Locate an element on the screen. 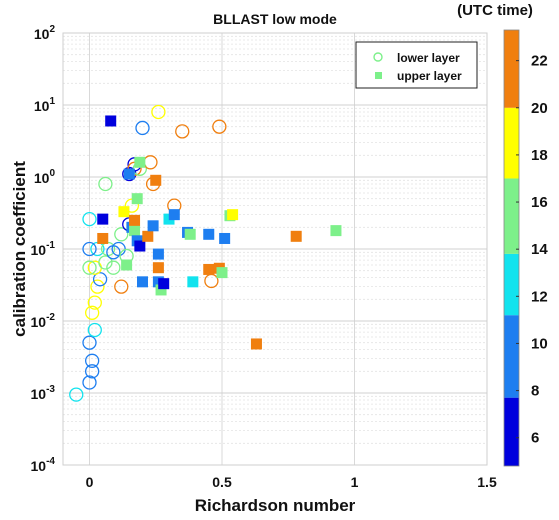 This screenshot has height=520, width=559. colorbar-tick-label: 6 is located at coordinates (535, 438).